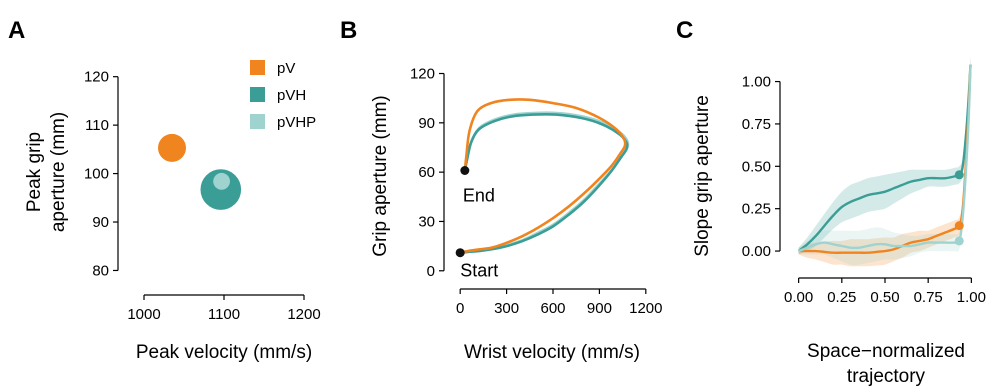 This screenshot has height=389, width=1003. I want to click on panel-c-y-axis-title: Slope grip aperture, so click(702, 176).